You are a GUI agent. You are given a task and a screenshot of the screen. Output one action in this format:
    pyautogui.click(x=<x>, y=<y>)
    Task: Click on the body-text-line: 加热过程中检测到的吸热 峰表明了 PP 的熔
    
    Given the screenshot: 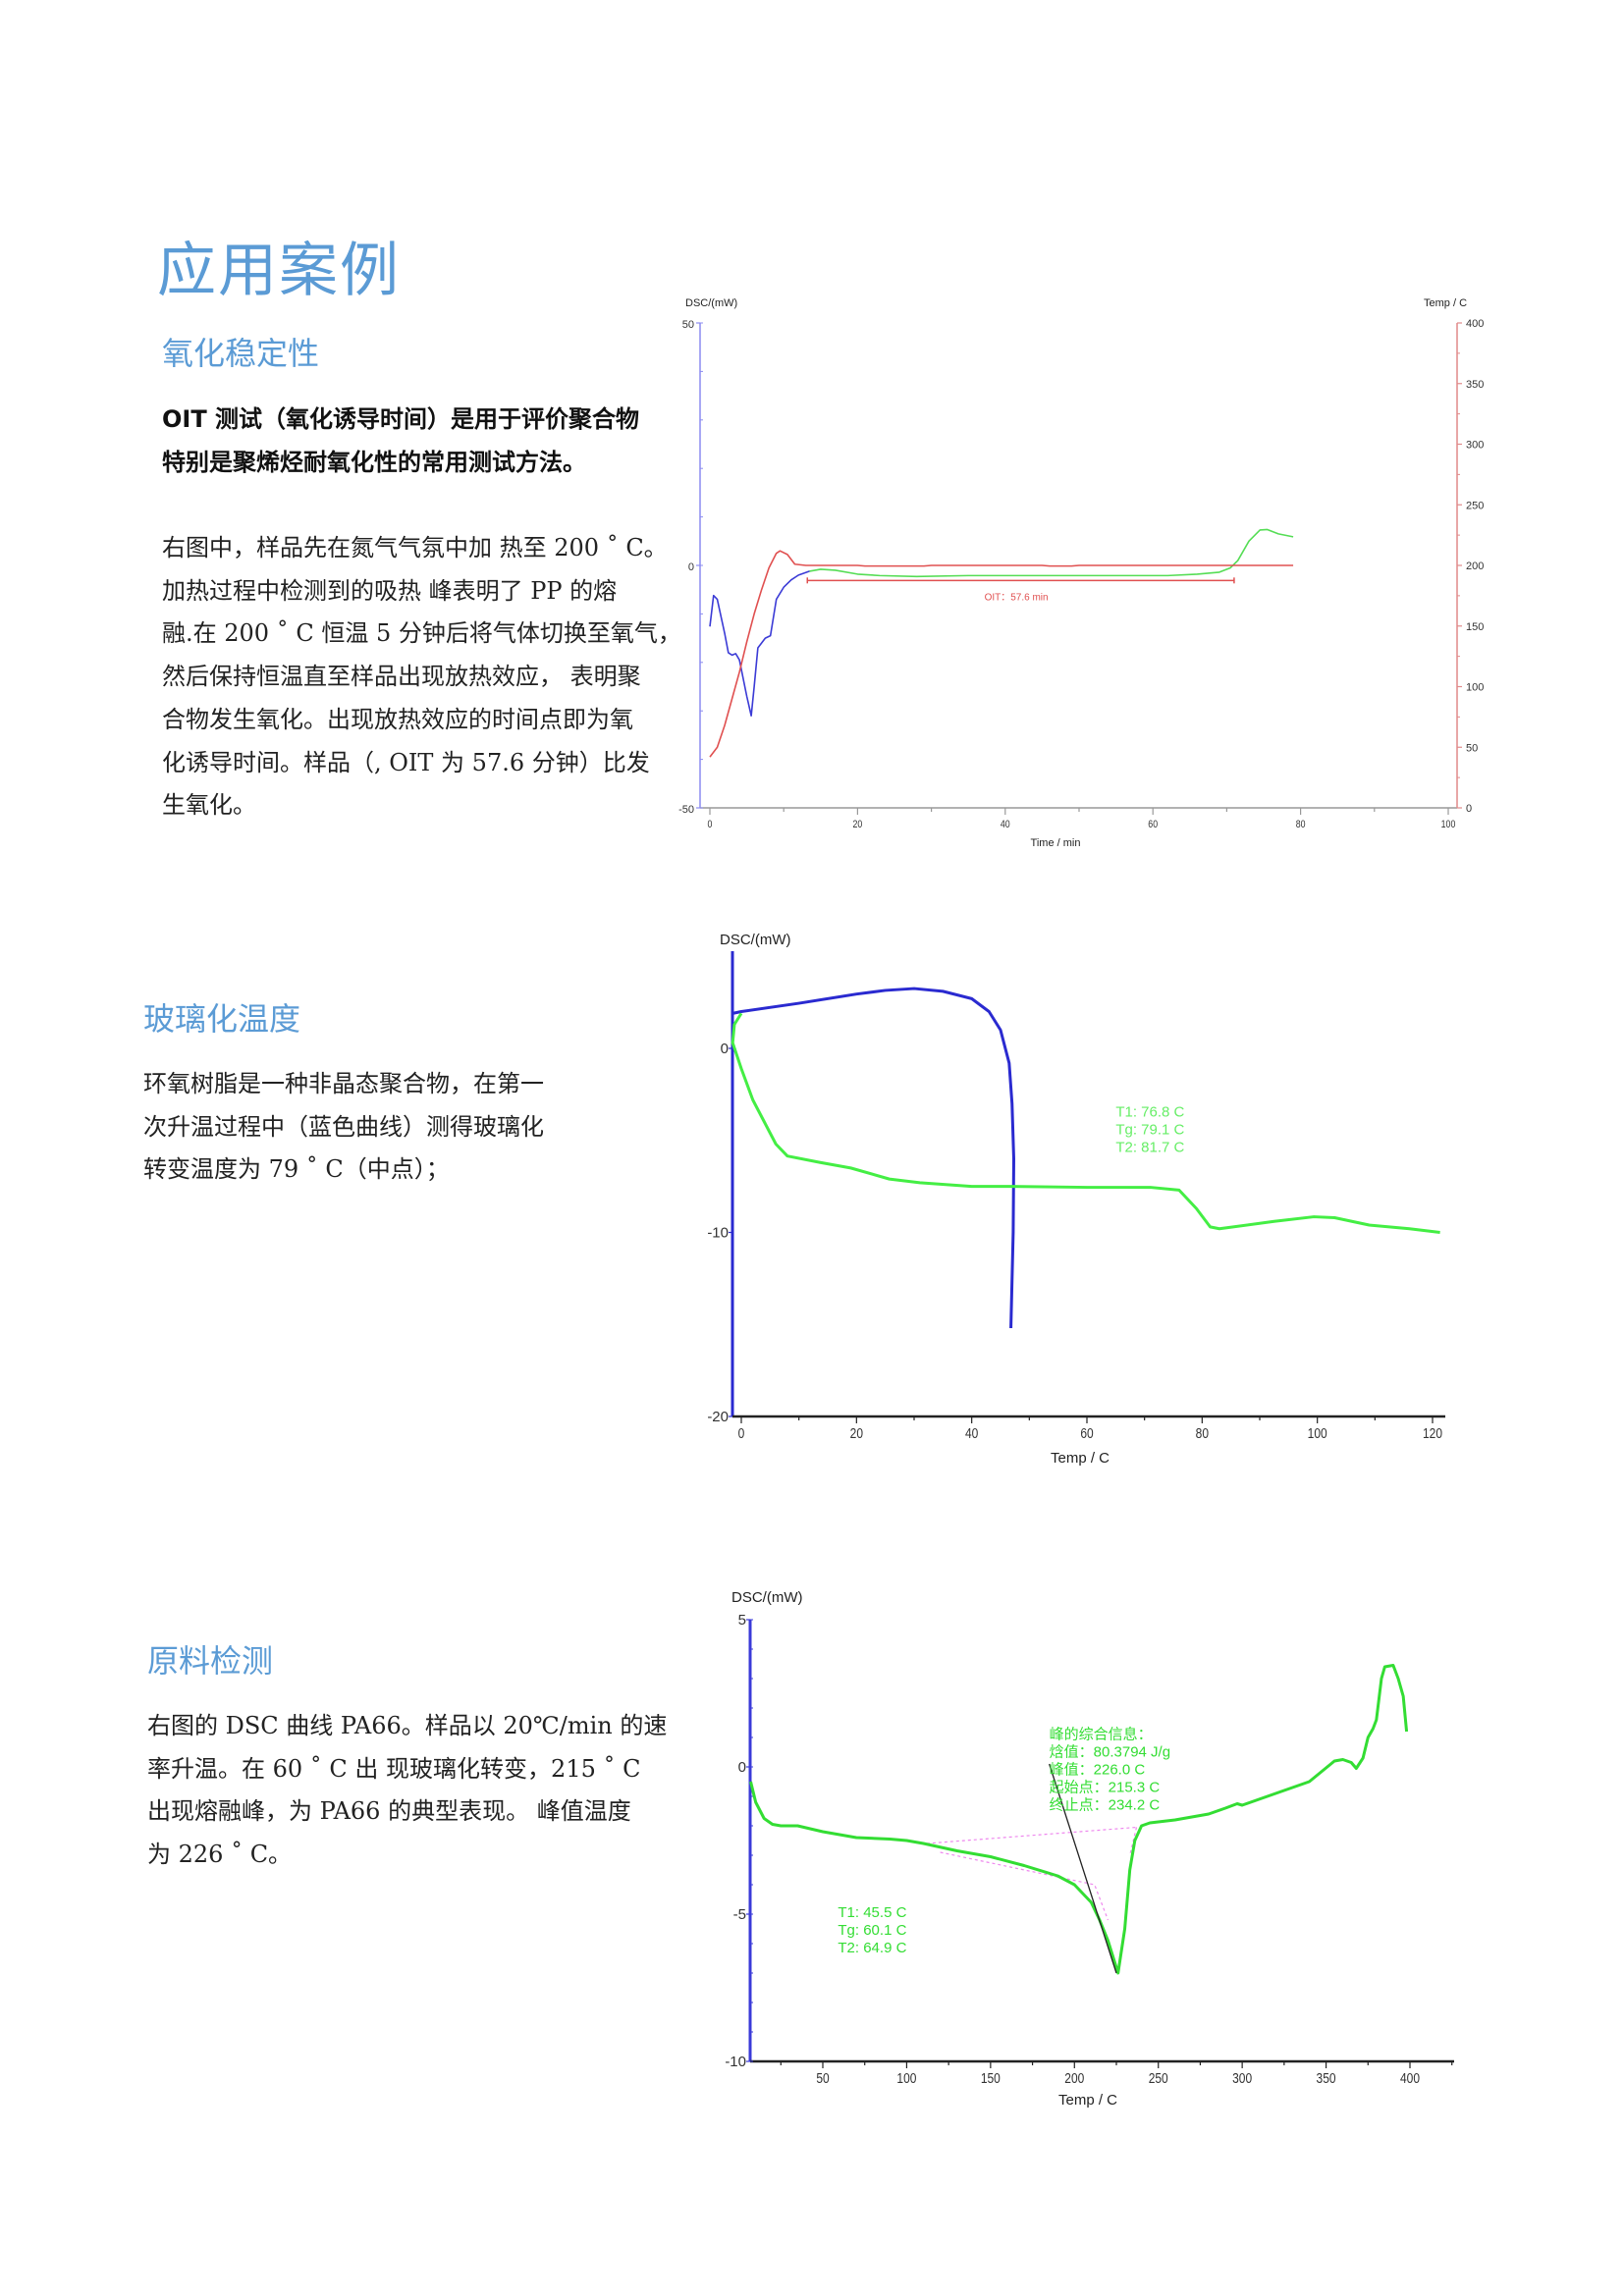 What is the action you would take?
    pyautogui.click(x=390, y=591)
    